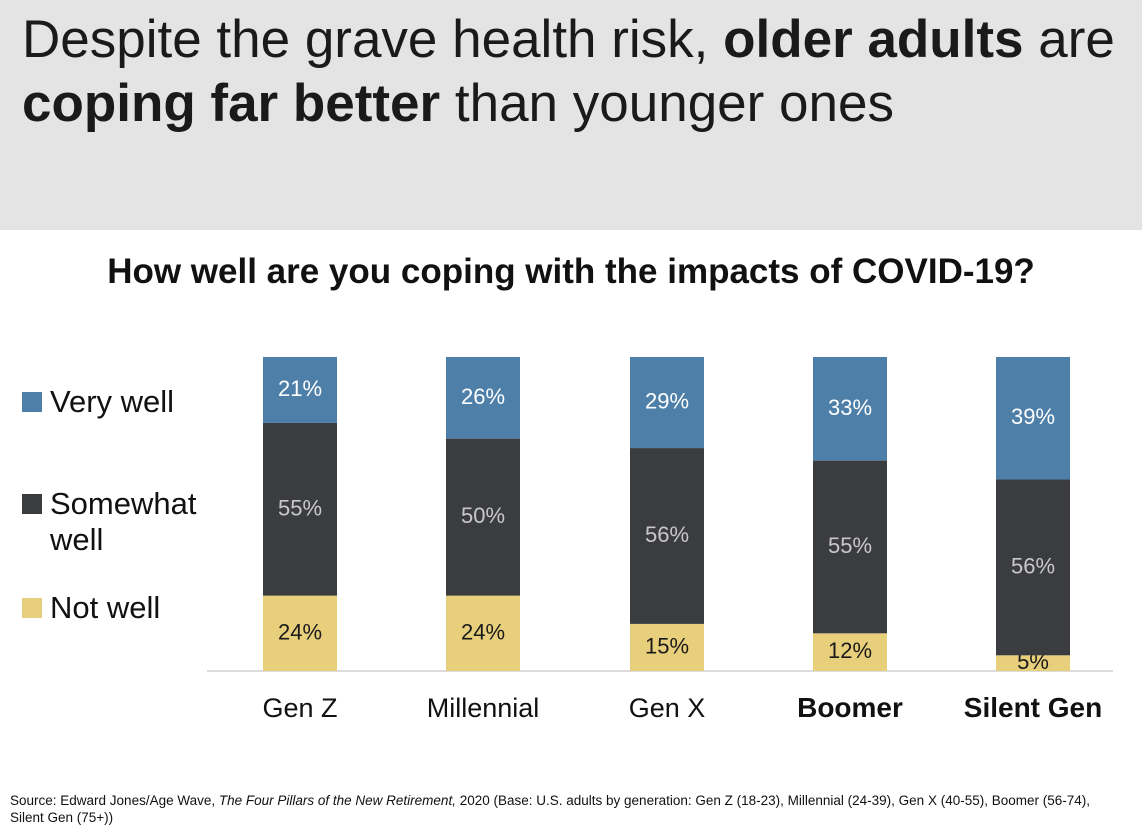  I want to click on headline-bold2: coping far better, so click(231, 103).